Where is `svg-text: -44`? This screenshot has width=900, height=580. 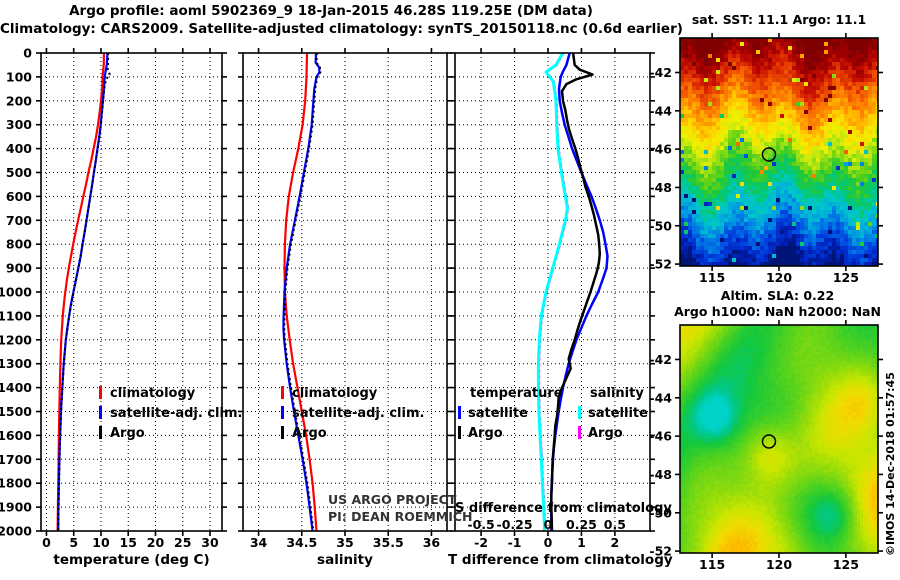 svg-text: -44 is located at coordinates (660, 110).